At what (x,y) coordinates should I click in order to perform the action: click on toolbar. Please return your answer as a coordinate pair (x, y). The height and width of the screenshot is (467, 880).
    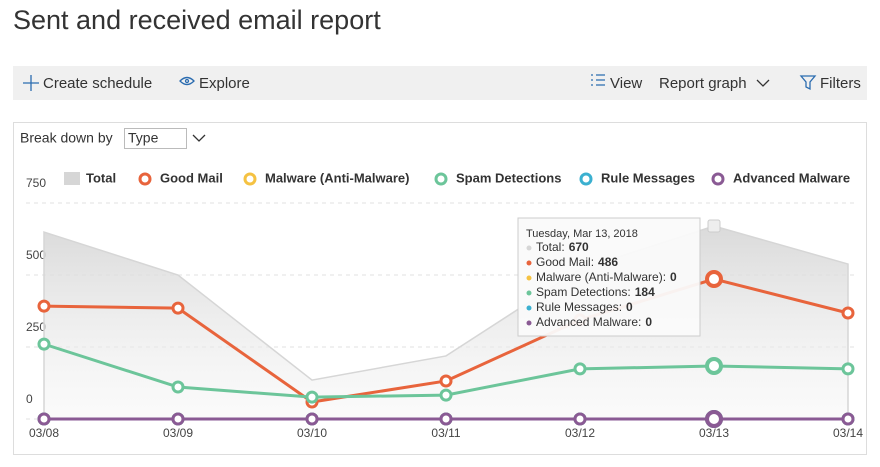
    Looking at the image, I should click on (440, 83).